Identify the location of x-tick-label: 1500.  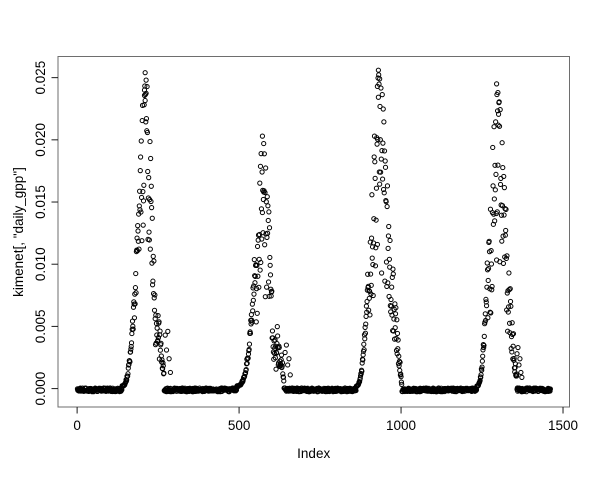
(563, 425).